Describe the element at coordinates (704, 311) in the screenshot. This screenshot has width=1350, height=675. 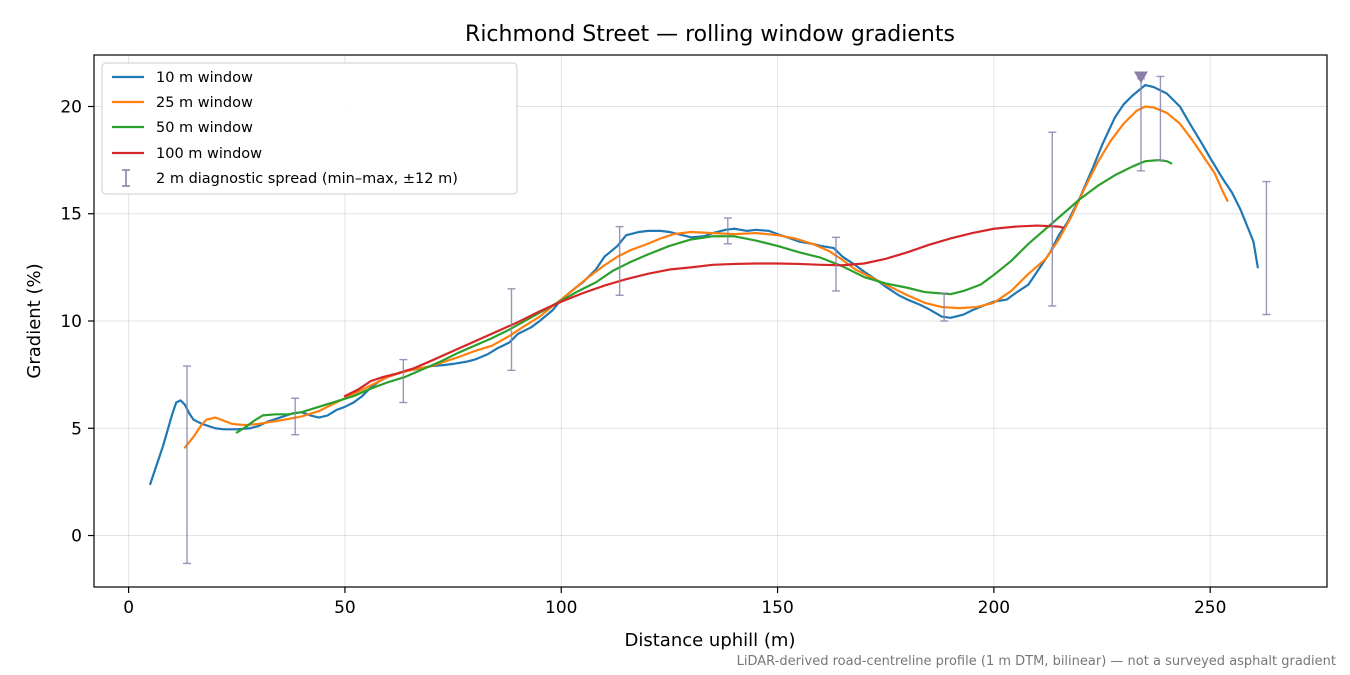
I see `series-line-100m` at that location.